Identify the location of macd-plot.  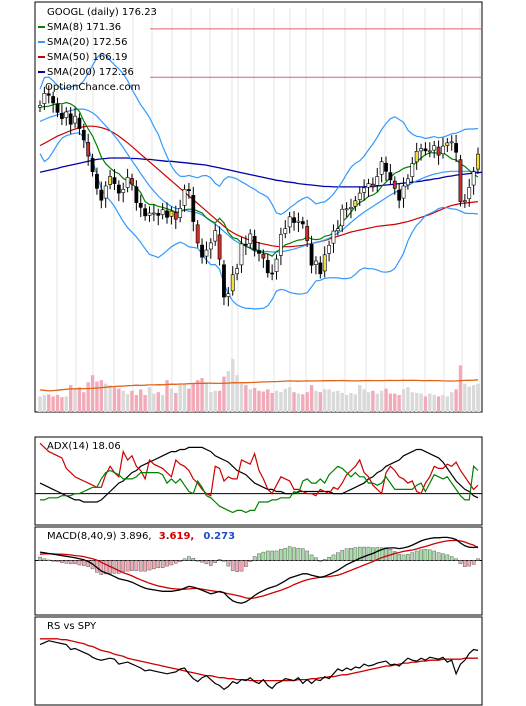
(258, 570).